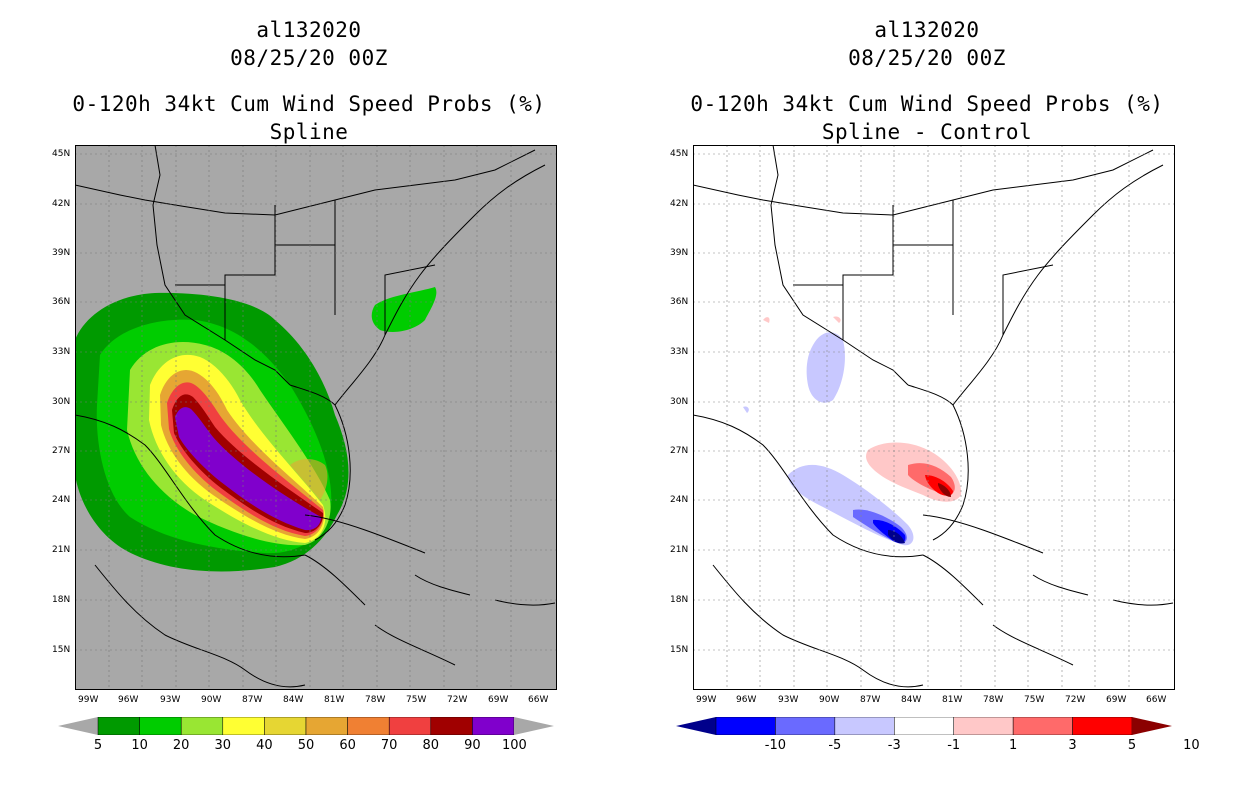 The height and width of the screenshot is (800, 1236). What do you see at coordinates (927, 58) in the screenshot?
I see `right-date: 08/25/20 00Z` at bounding box center [927, 58].